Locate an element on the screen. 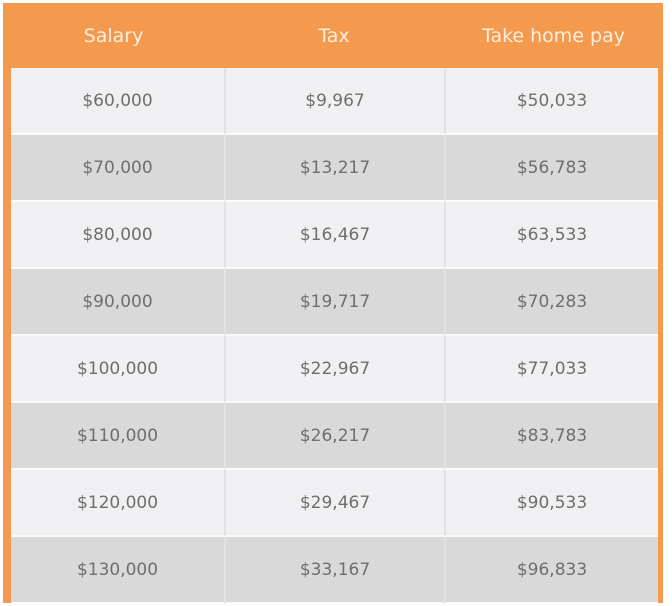 The width and height of the screenshot is (672, 606). salary-cell: $110,000 is located at coordinates (117, 436).